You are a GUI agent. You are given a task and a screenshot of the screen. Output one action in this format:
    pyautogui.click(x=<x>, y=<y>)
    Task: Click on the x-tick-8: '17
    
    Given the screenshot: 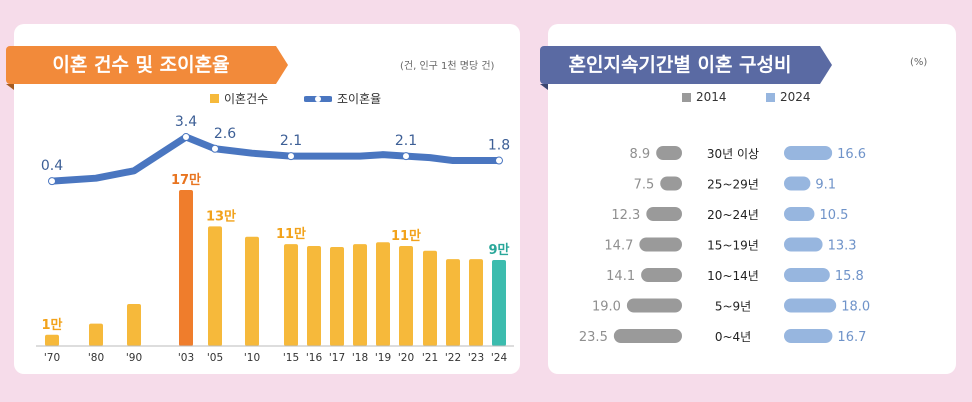 What is the action you would take?
    pyautogui.click(x=337, y=358)
    